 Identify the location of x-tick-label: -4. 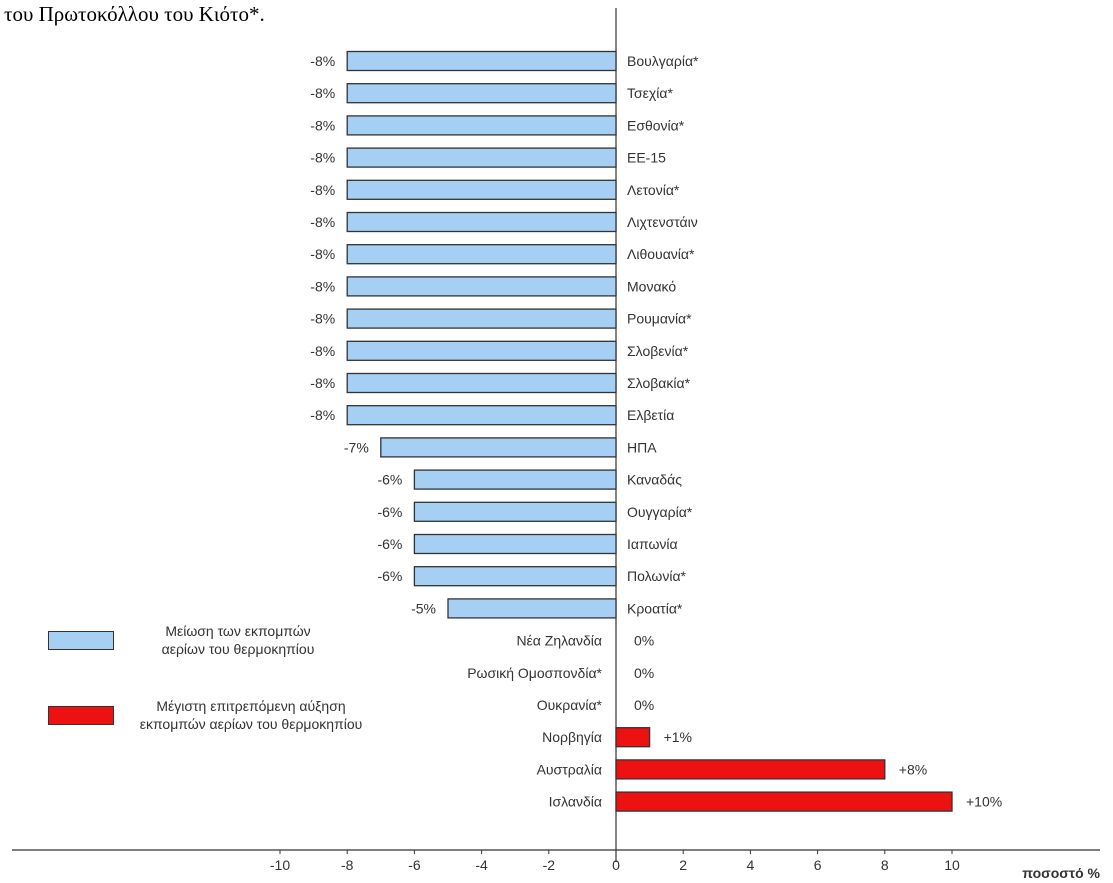
(481, 865).